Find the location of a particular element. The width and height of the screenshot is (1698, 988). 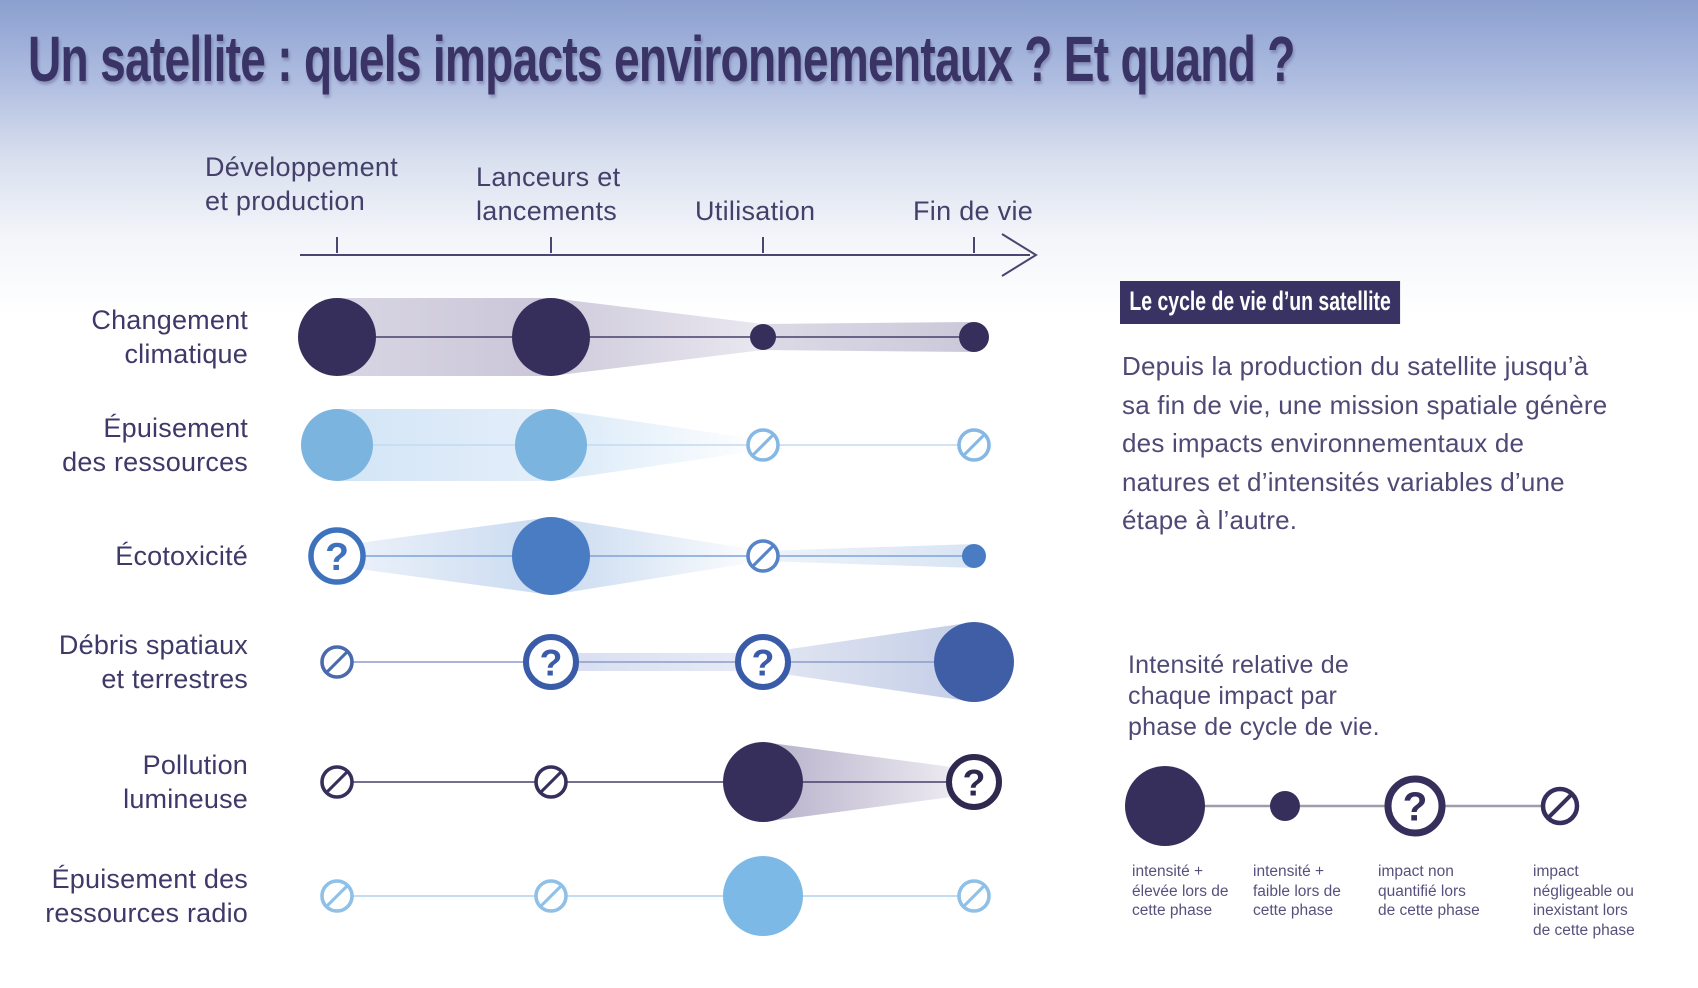

impact-row-3: ?? is located at coordinates (667, 662).